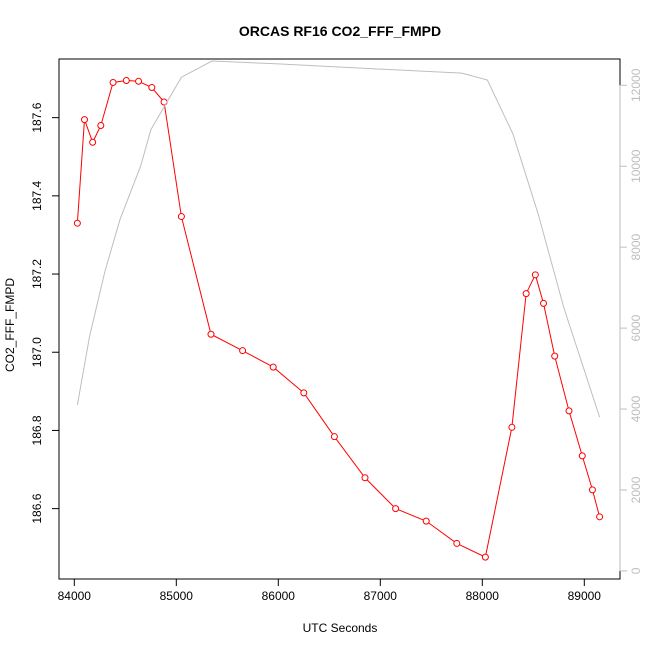 The height and width of the screenshot is (650, 650). I want to click on x-tick-label: 86000, so click(279, 596).